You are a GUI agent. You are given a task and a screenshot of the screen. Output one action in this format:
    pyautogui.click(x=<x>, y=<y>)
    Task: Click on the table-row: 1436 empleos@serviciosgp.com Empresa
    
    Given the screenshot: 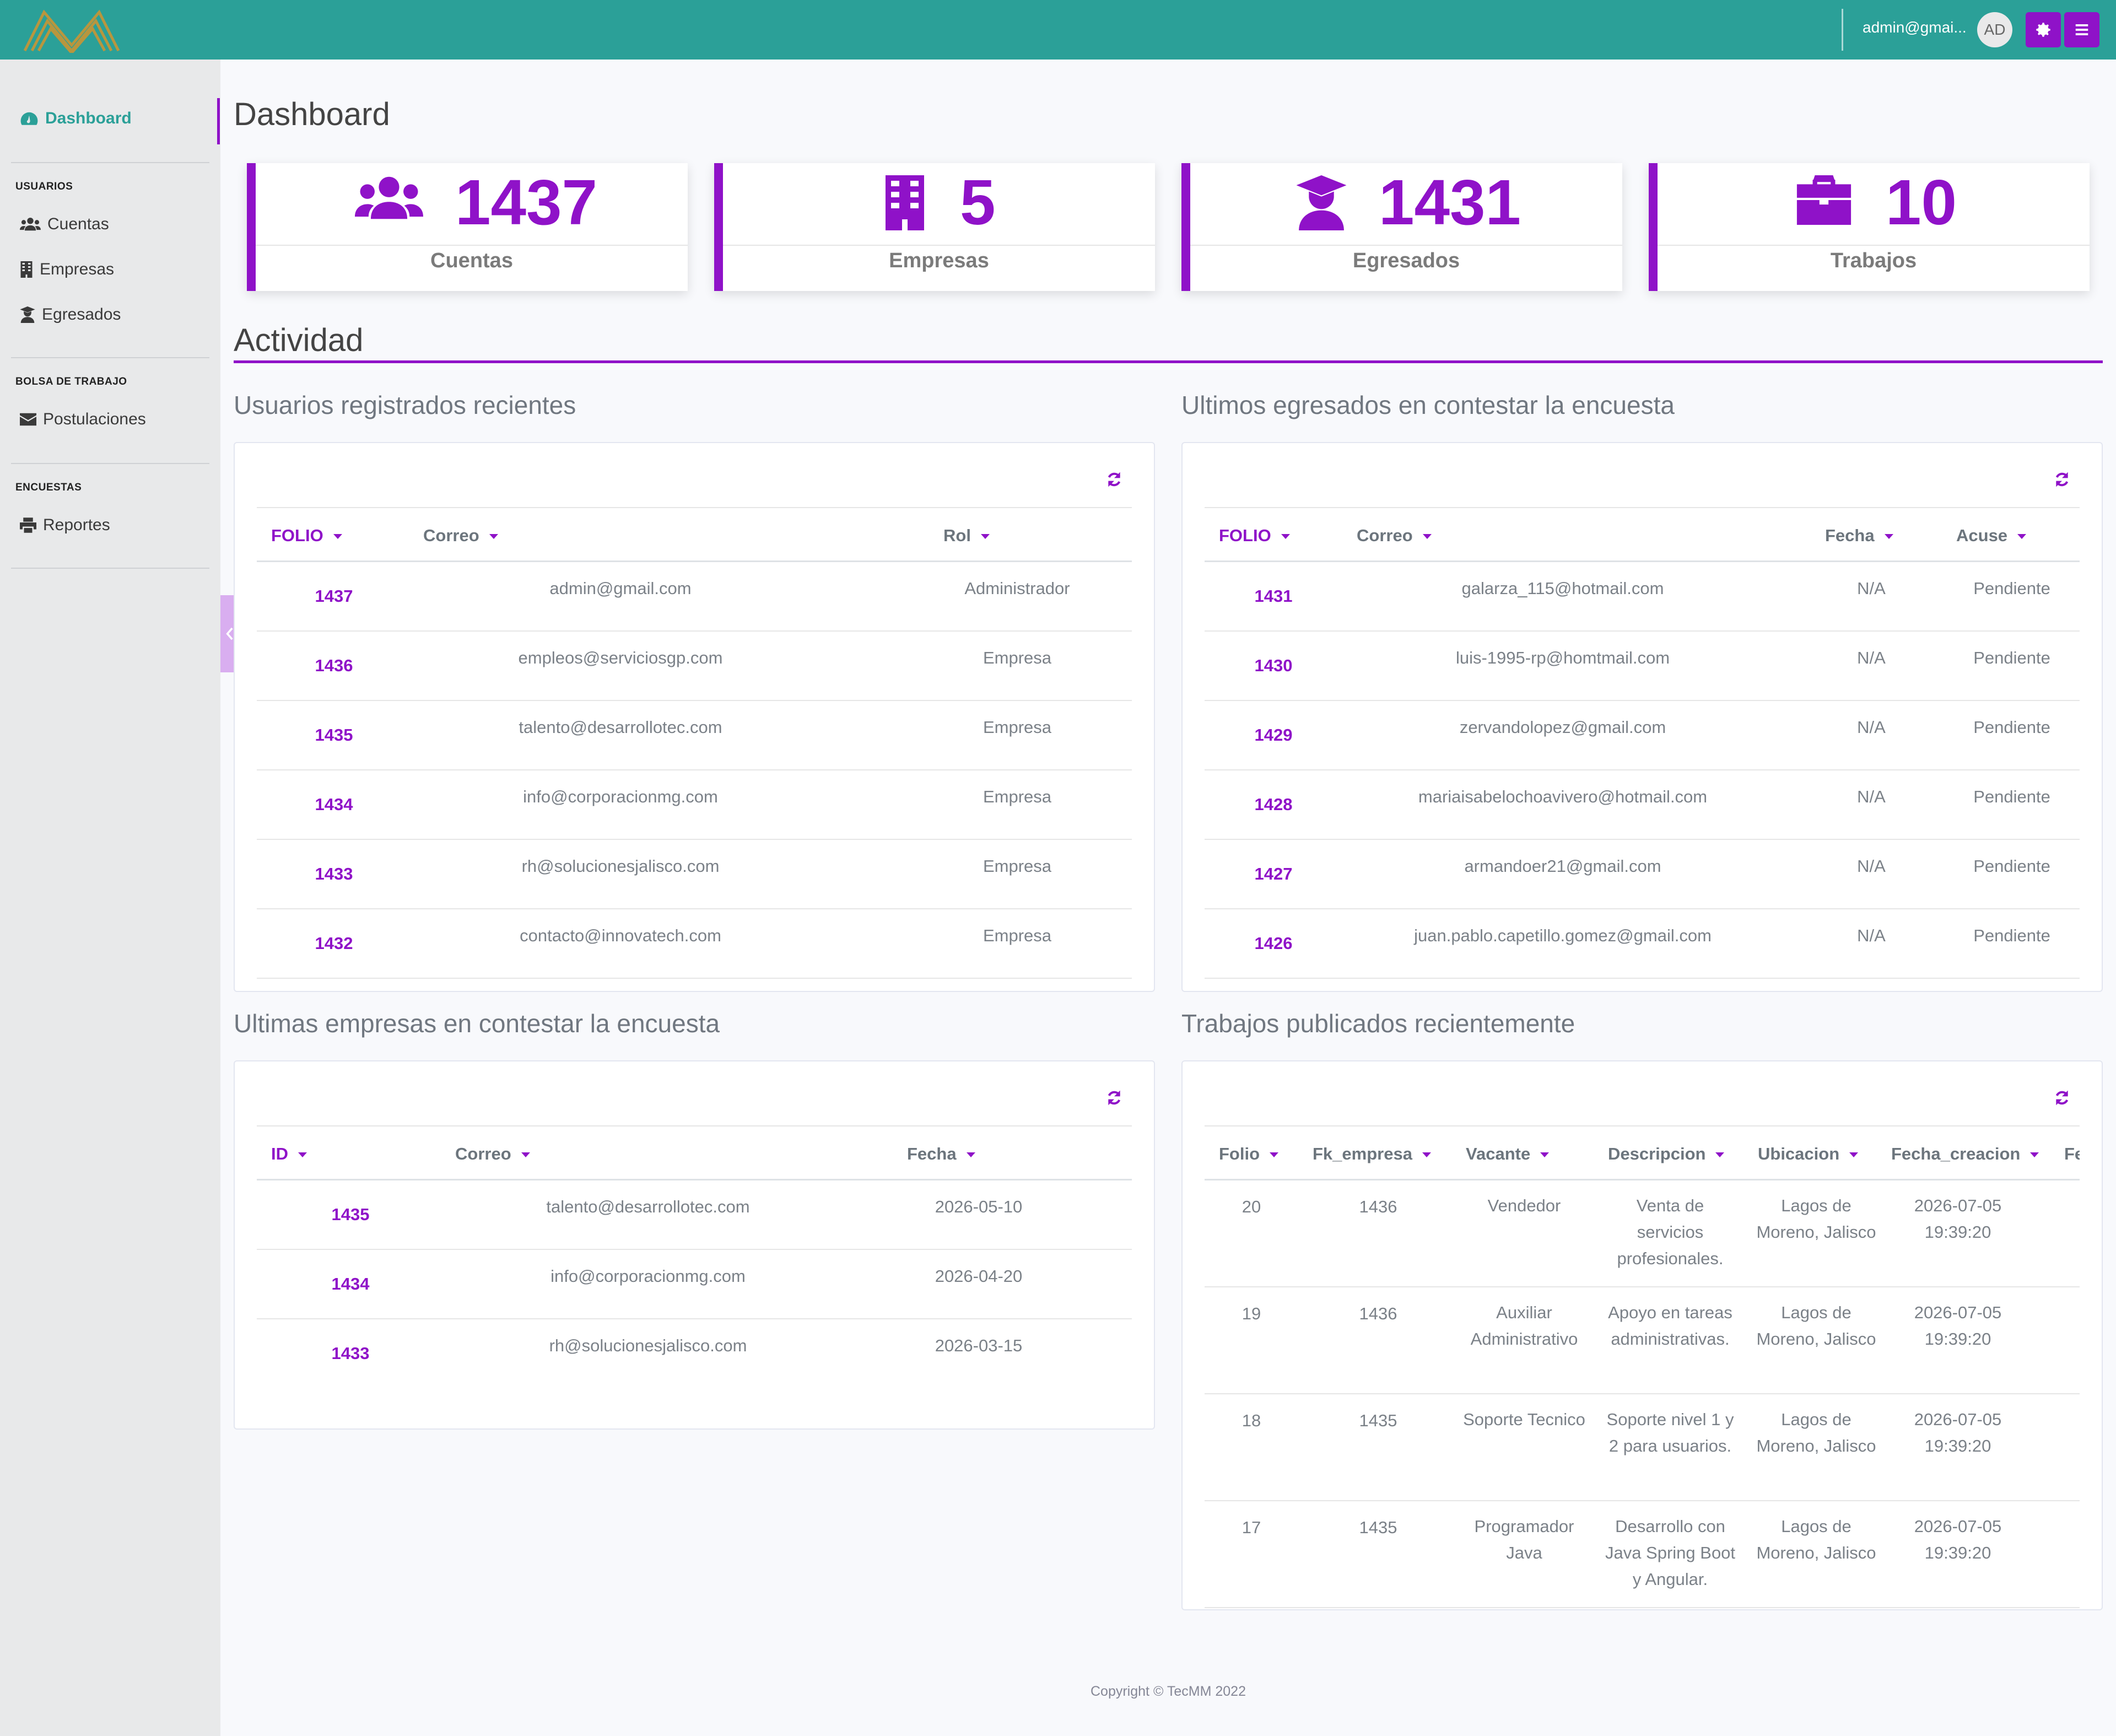 What is the action you would take?
    pyautogui.click(x=694, y=666)
    